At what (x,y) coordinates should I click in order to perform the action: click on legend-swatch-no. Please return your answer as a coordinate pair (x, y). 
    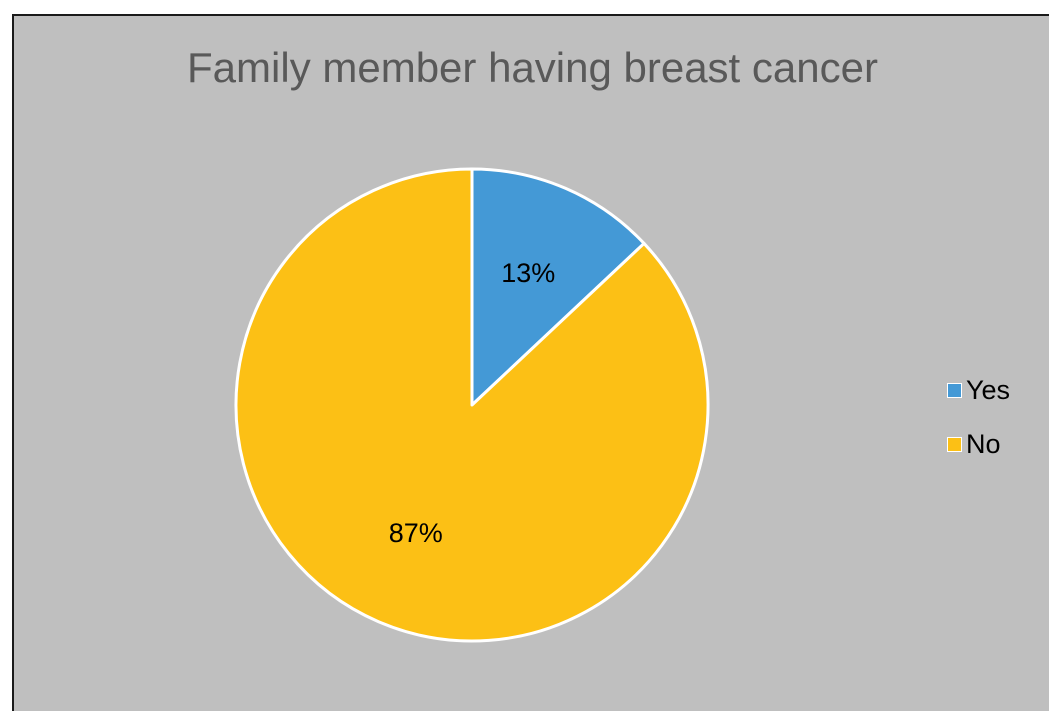
    Looking at the image, I should click on (954, 444).